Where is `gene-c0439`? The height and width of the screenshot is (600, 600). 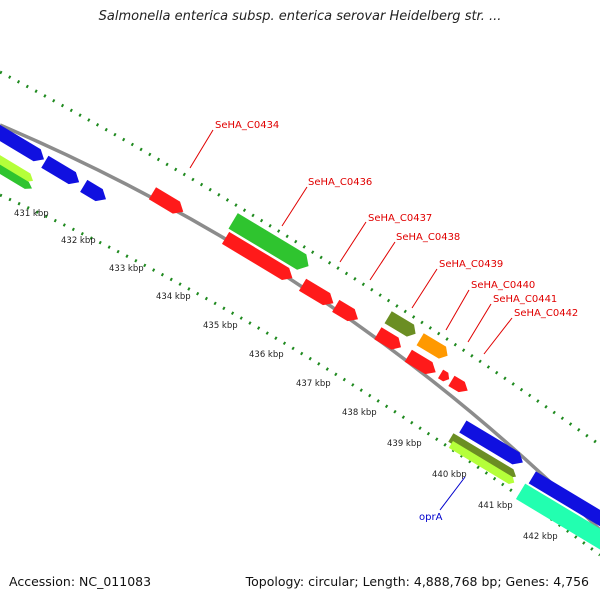
gene-c0439 is located at coordinates (400, 324).